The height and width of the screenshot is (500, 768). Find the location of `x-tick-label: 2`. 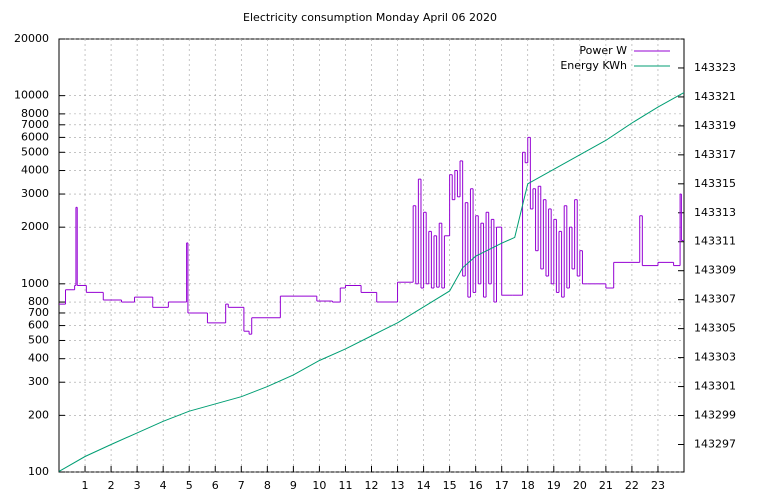

x-tick-label: 2 is located at coordinates (111, 485).